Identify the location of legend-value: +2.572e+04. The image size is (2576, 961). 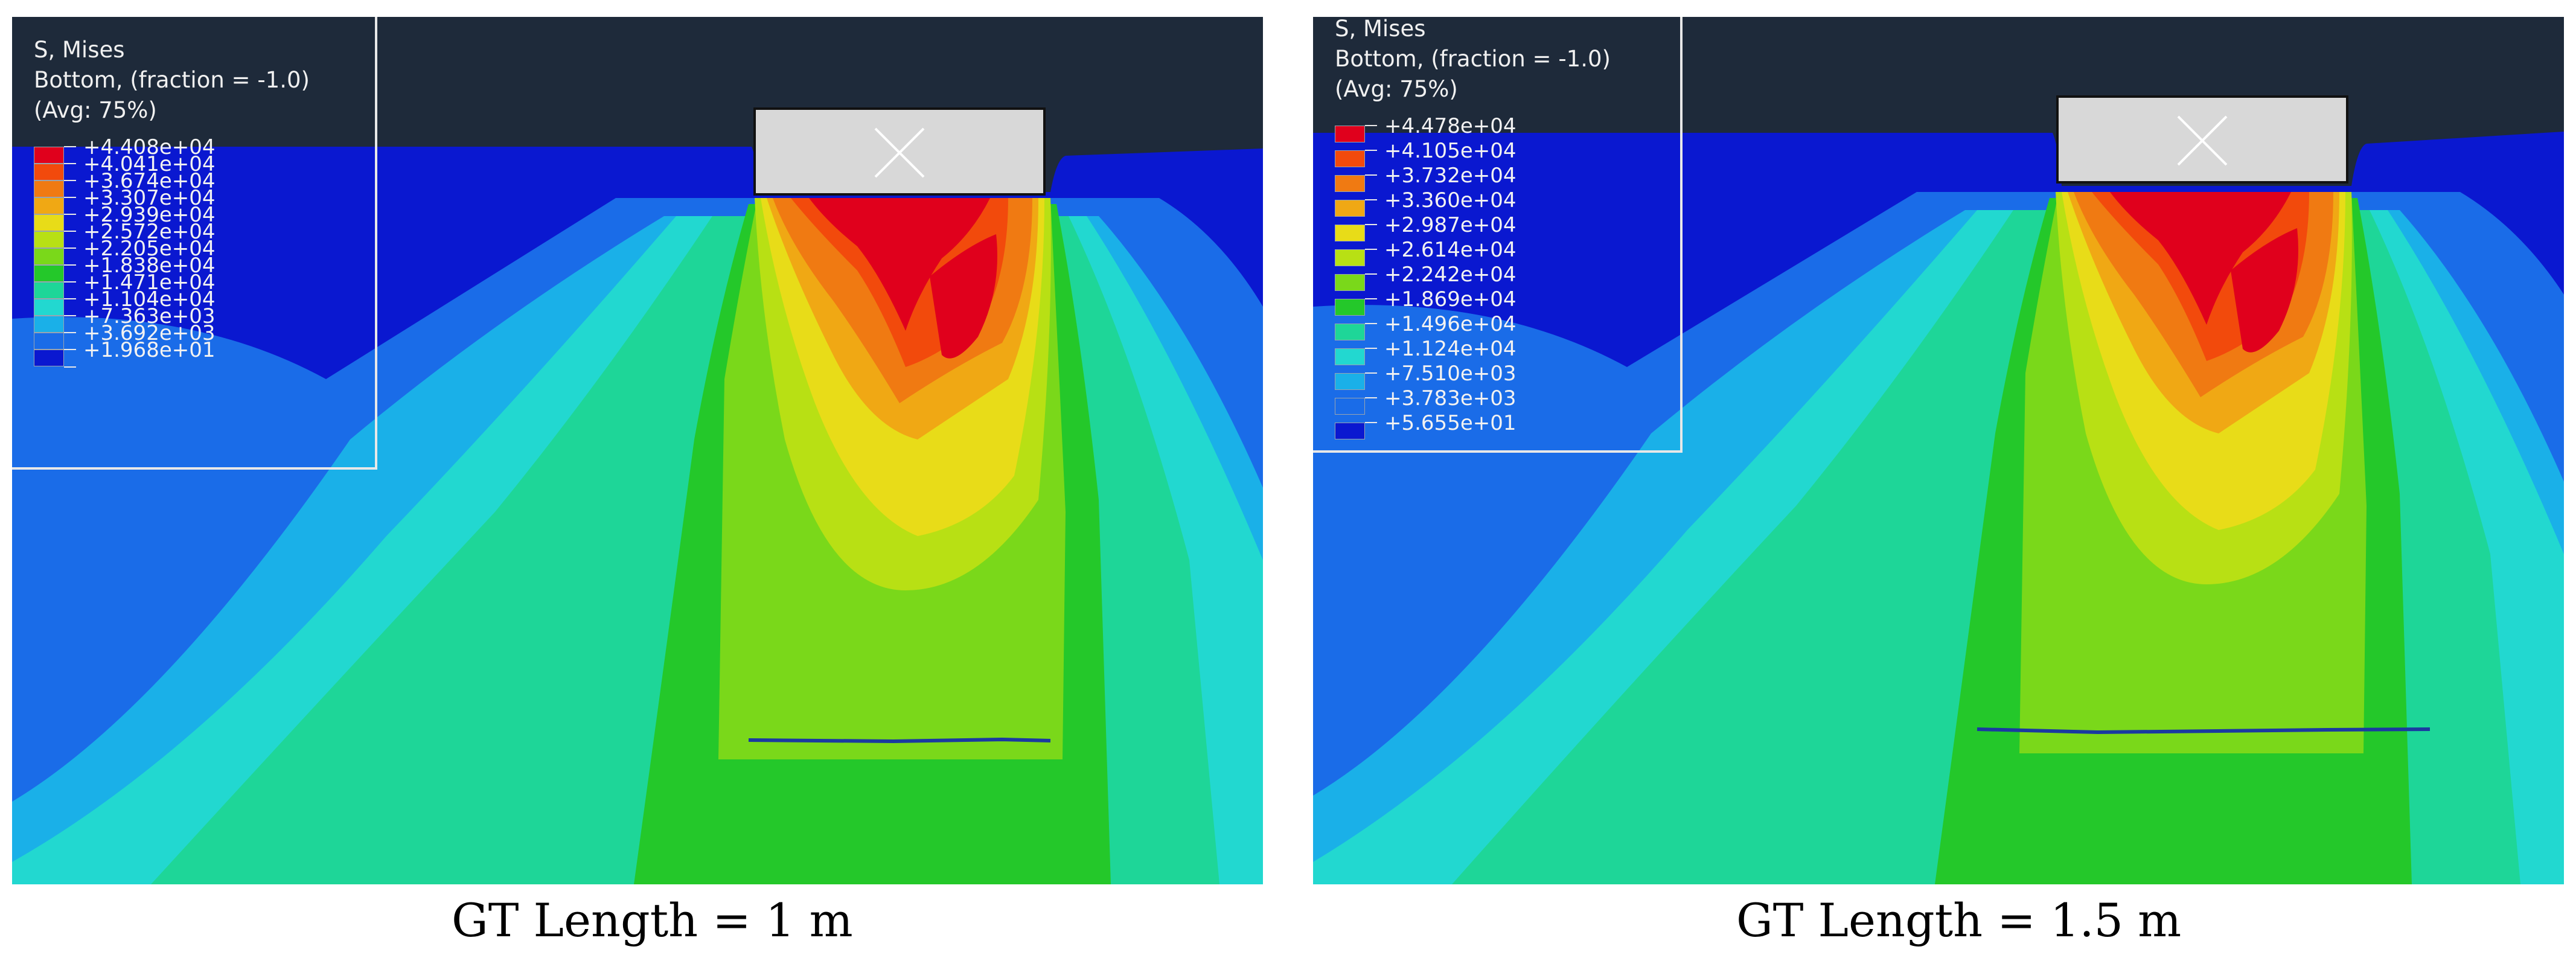
(149, 232).